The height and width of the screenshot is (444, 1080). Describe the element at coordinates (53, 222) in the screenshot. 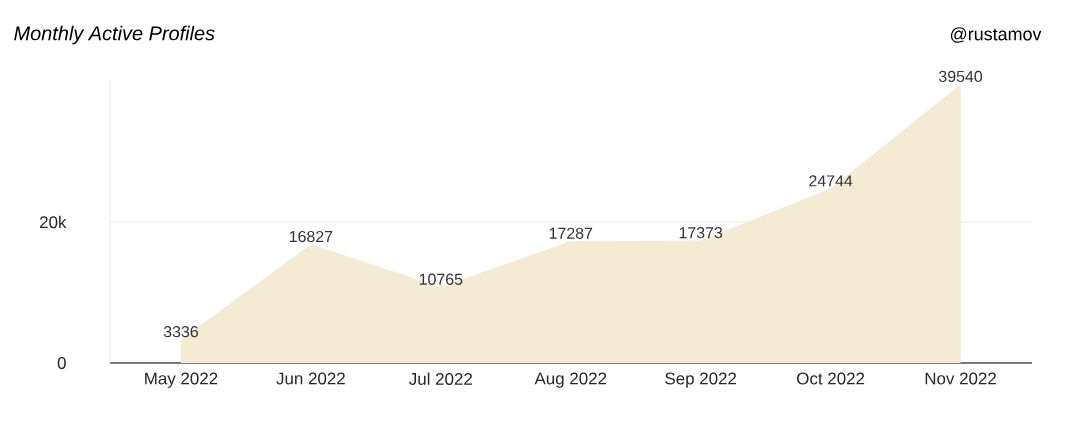

I see `y-tick-label: 20k` at that location.